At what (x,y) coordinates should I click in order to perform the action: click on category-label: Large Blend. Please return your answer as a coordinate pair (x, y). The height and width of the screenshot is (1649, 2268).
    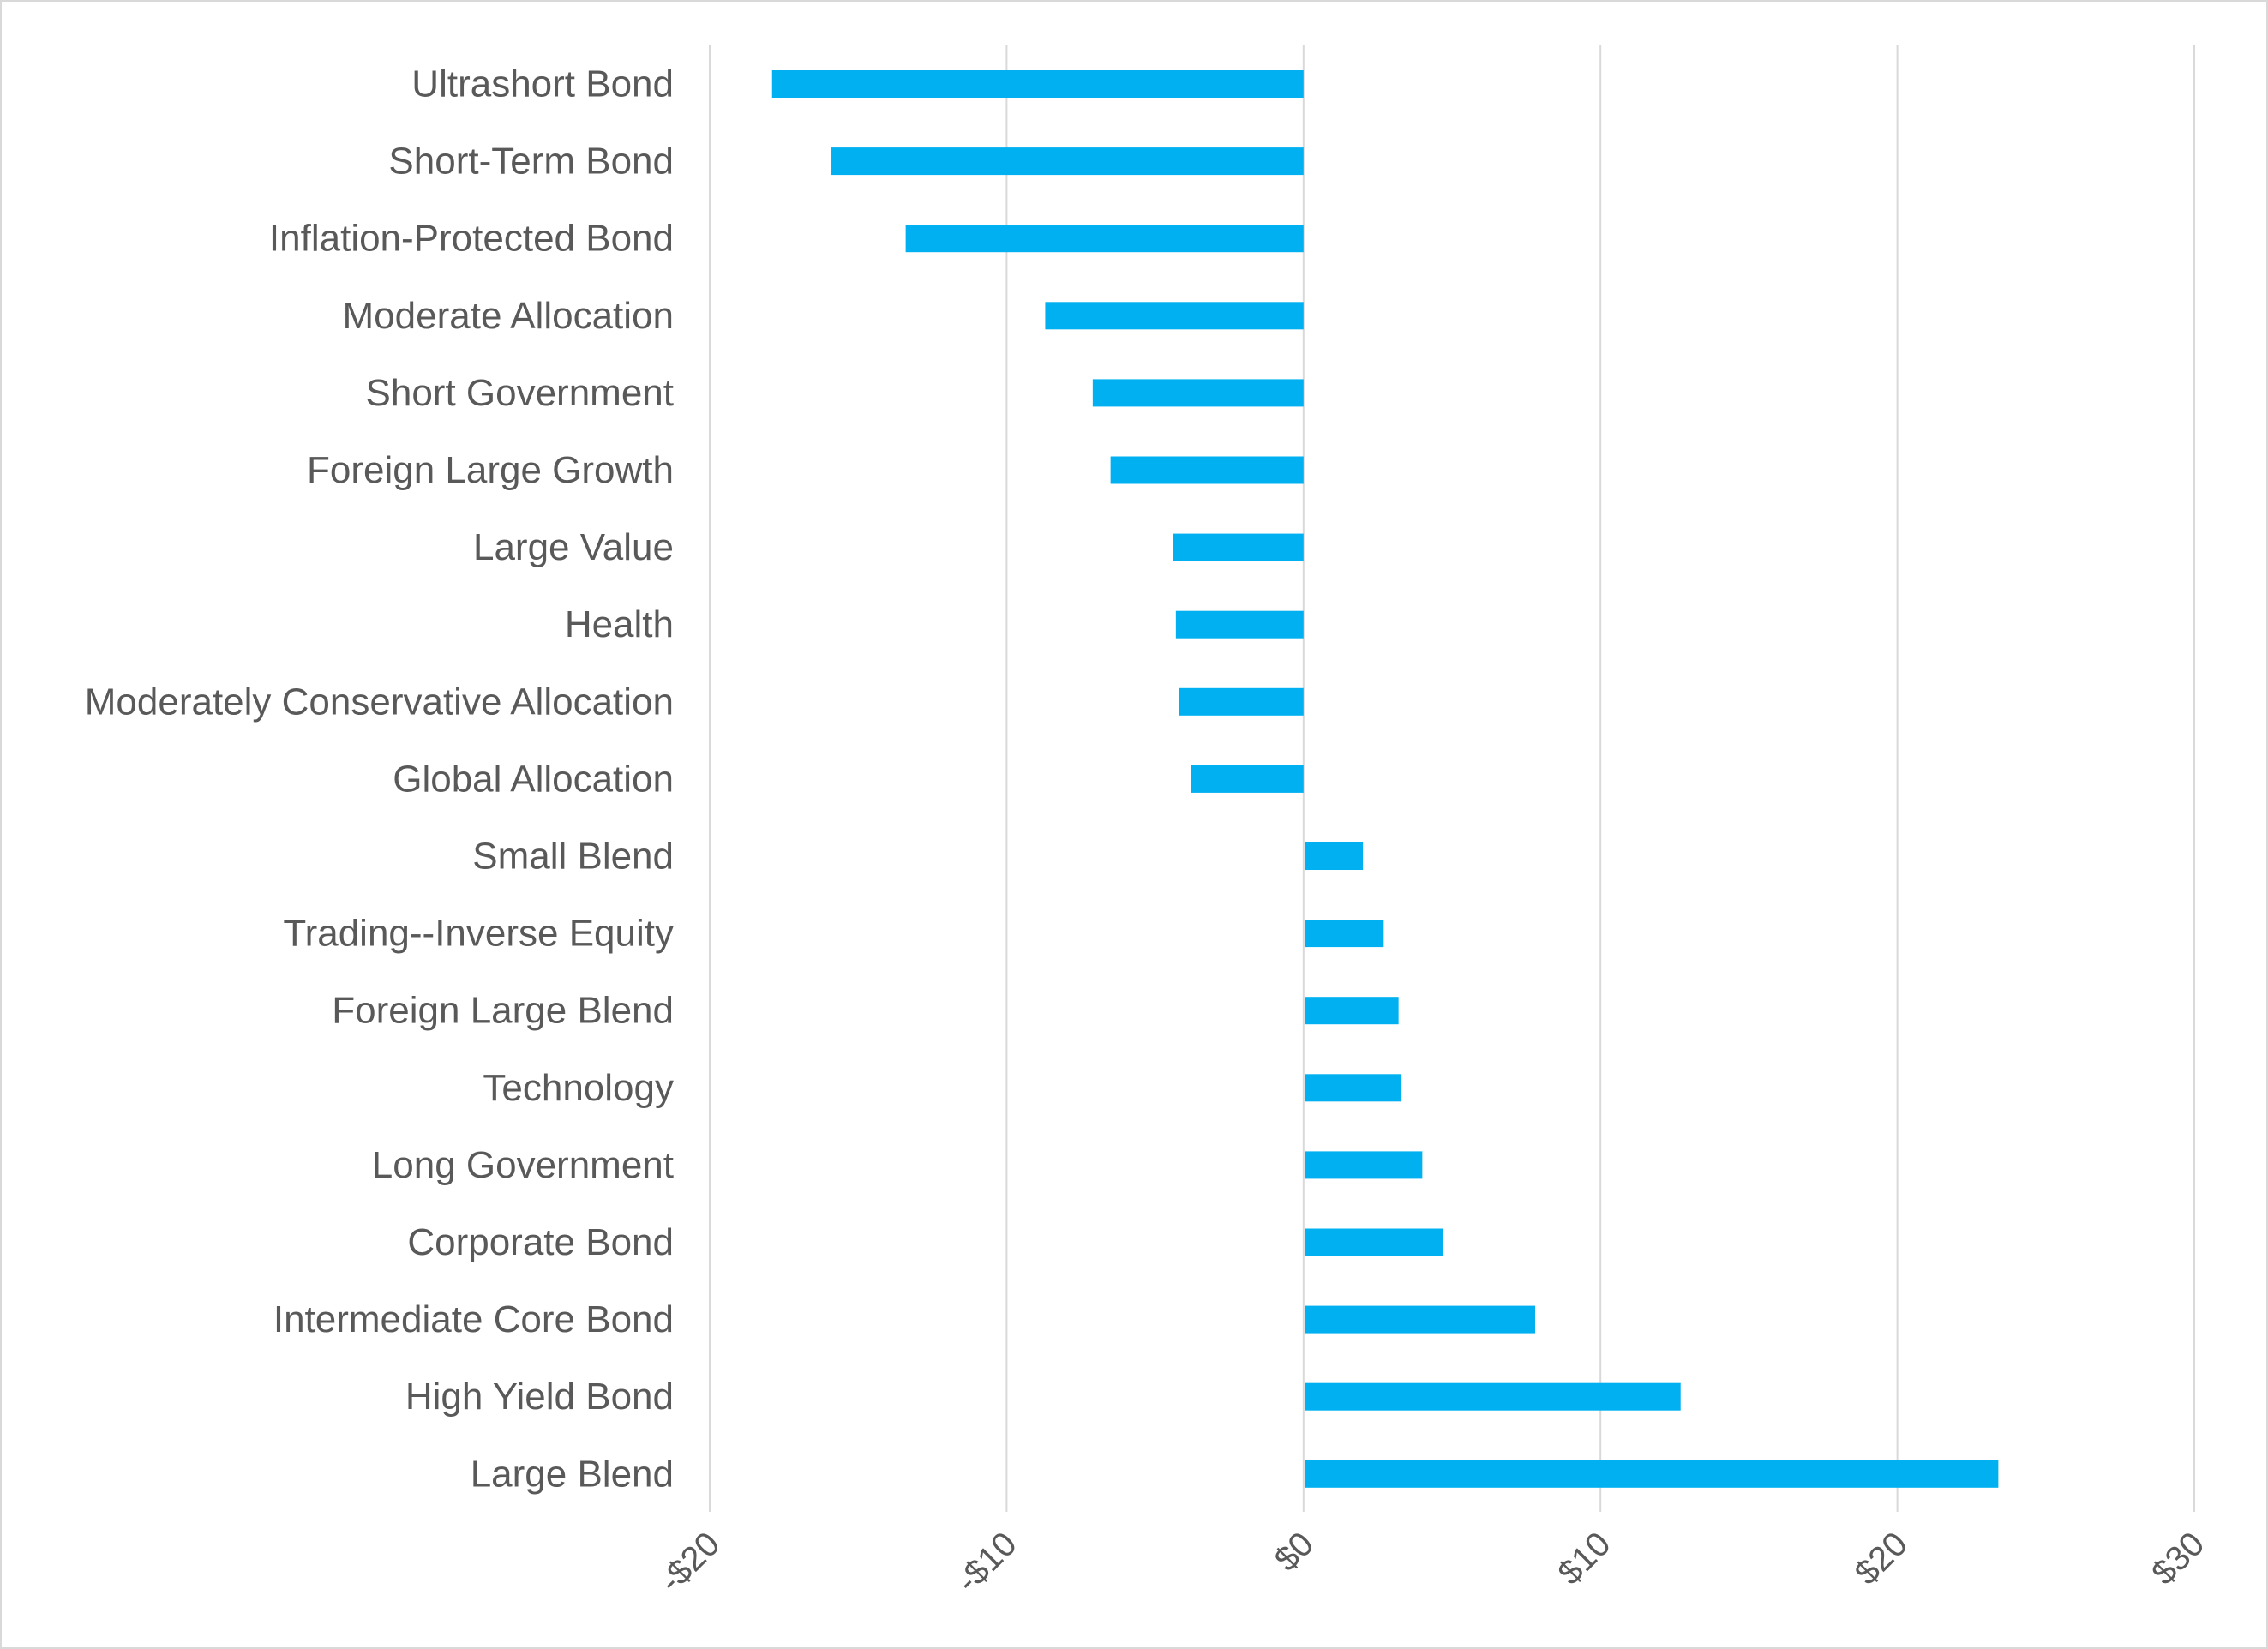
    Looking at the image, I should click on (572, 1474).